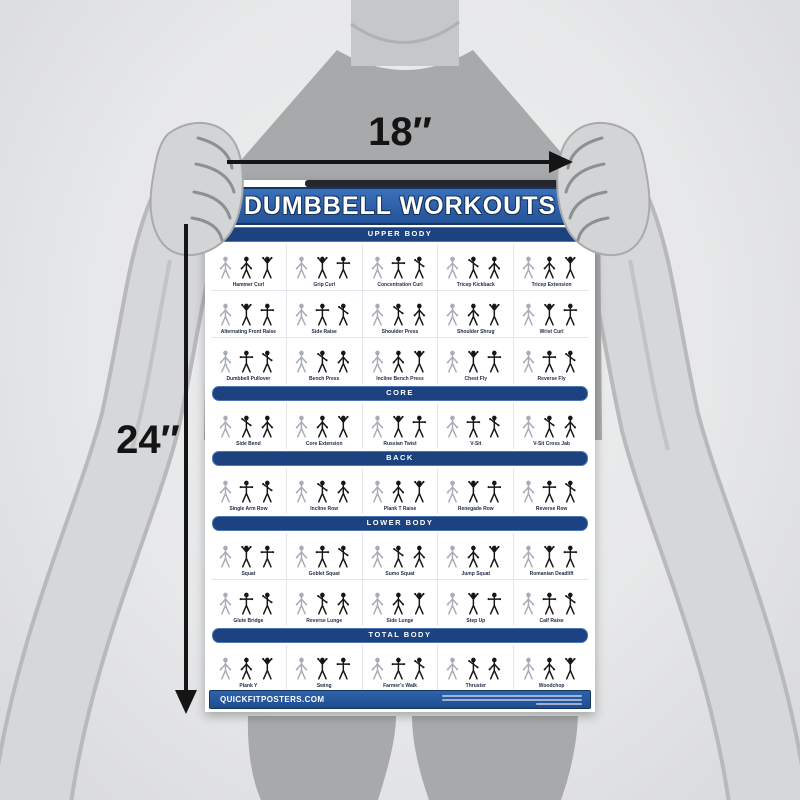 The width and height of the screenshot is (800, 800). What do you see at coordinates (551, 426) in the screenshot?
I see `exercise-cell: V-Sit Cross Jab` at bounding box center [551, 426].